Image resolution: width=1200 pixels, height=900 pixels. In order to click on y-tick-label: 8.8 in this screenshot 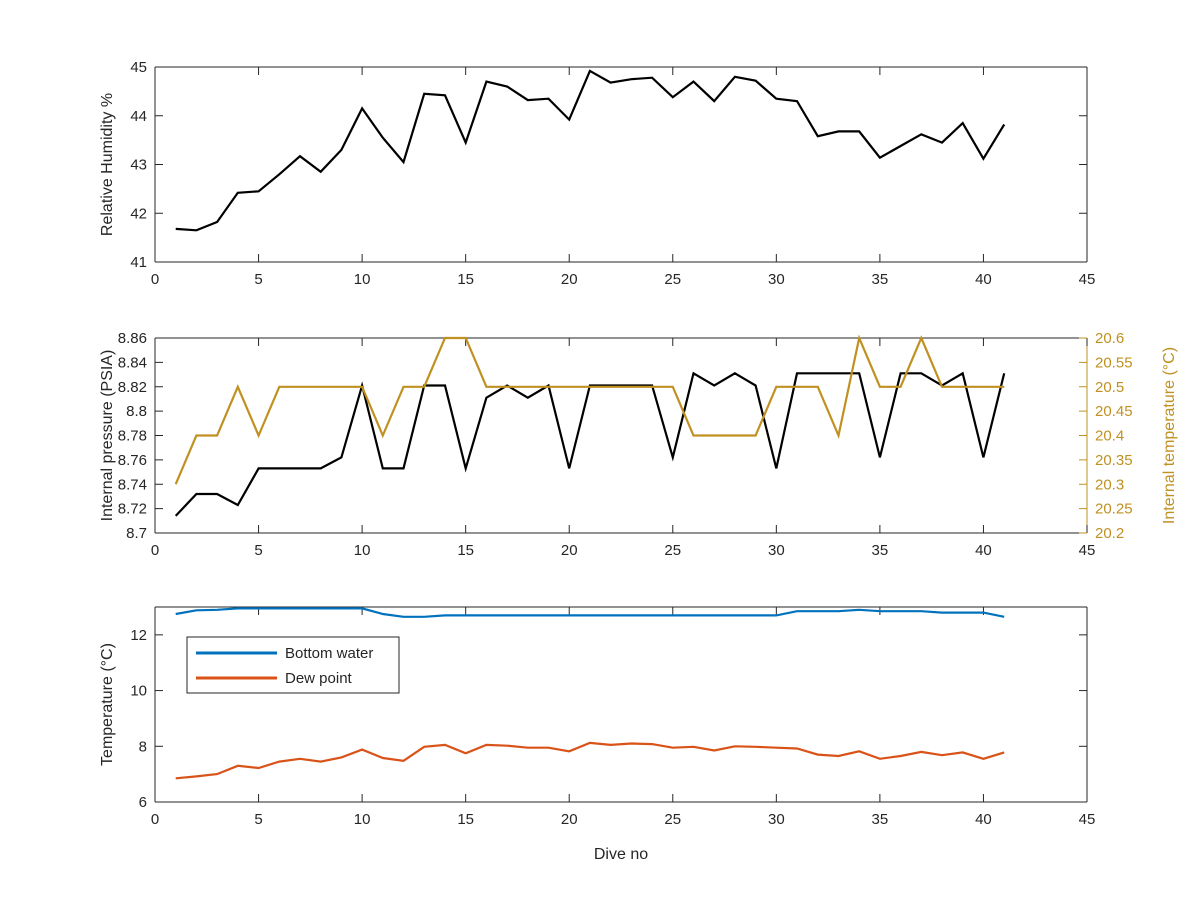, I will do `click(136, 411)`.